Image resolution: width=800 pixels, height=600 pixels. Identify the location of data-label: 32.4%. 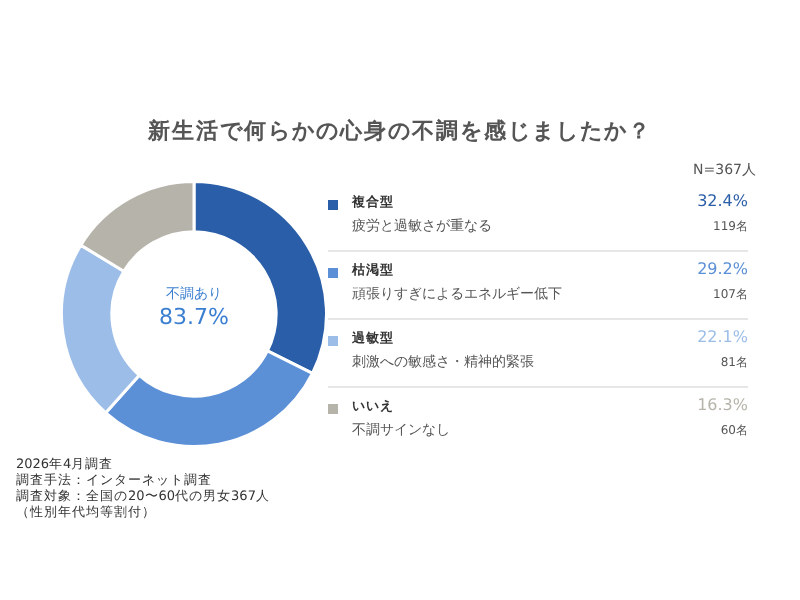
(722, 201).